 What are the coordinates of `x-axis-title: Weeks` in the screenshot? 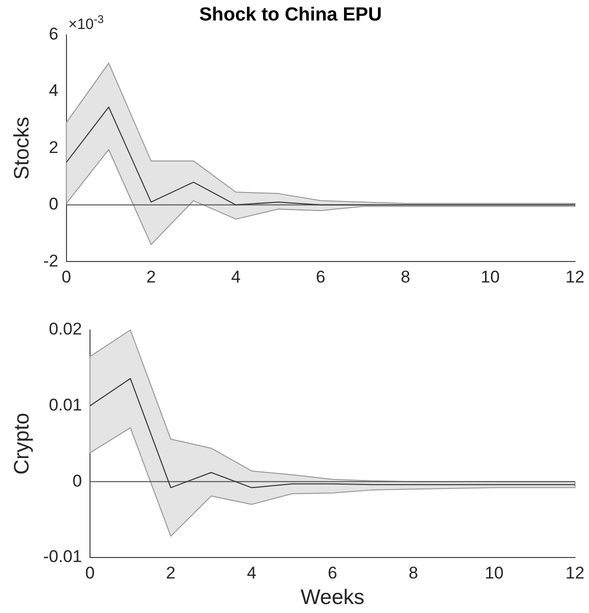 It's located at (332, 598).